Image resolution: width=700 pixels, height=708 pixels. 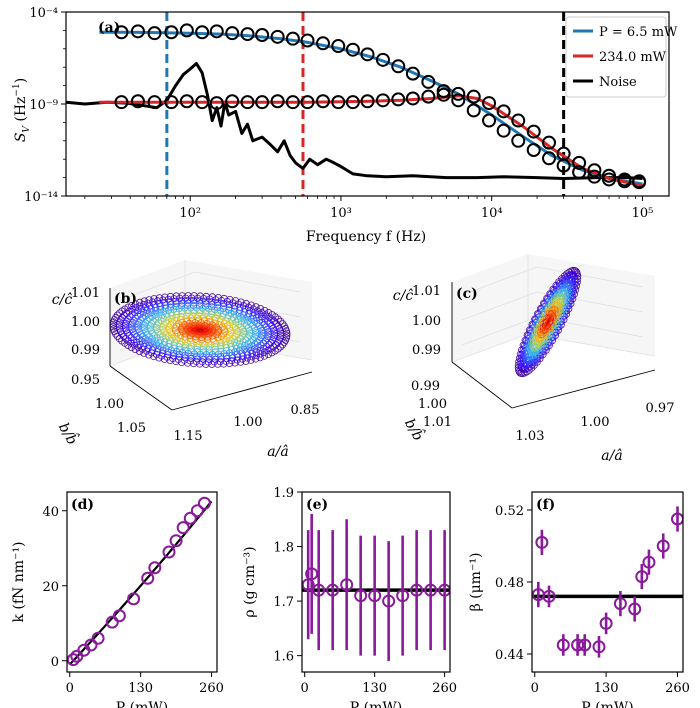 What do you see at coordinates (125, 299) in the screenshot?
I see `panel-b-tag: (b)` at bounding box center [125, 299].